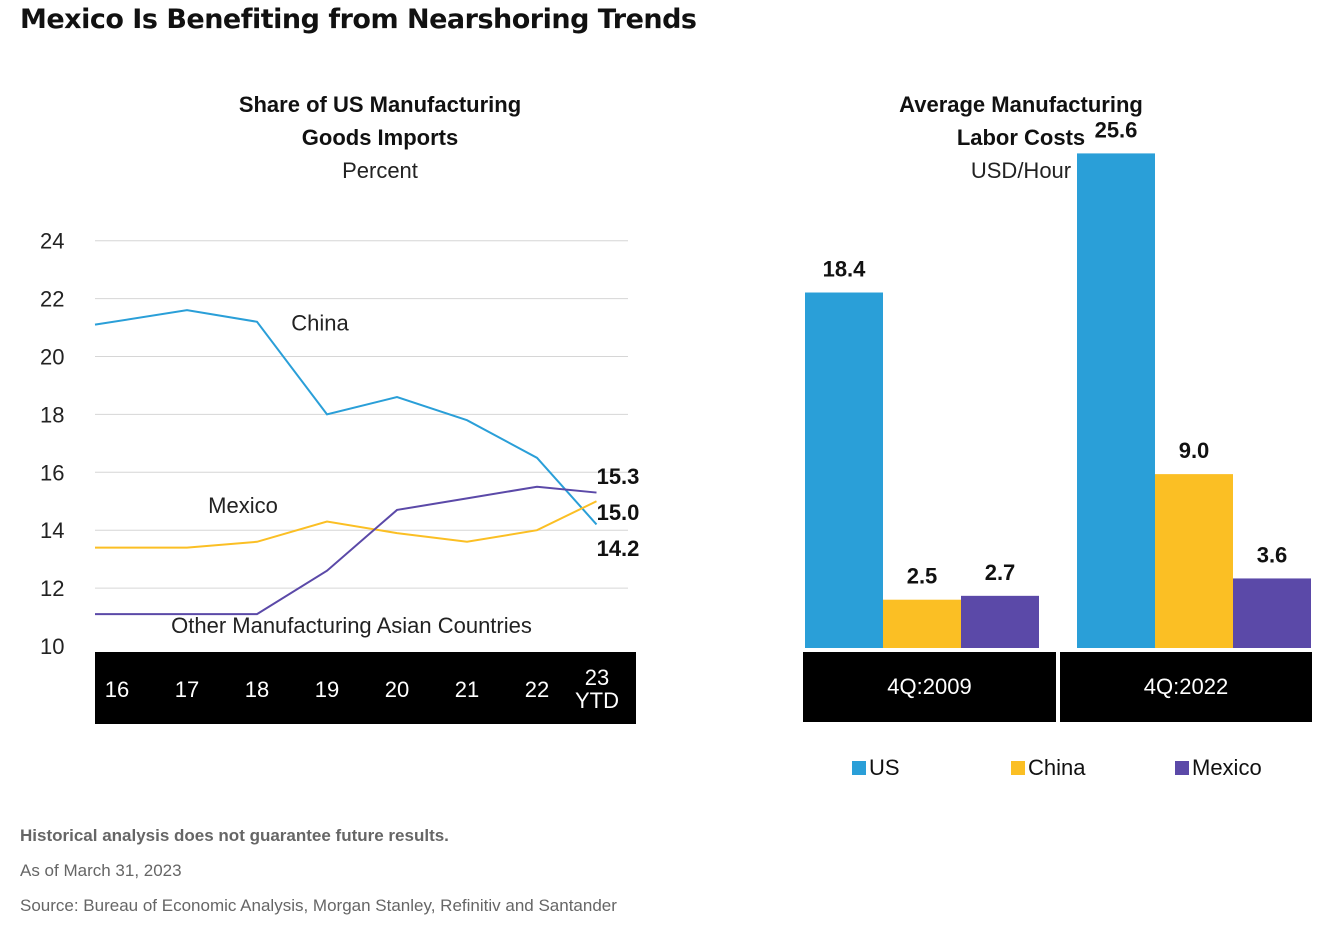 The height and width of the screenshot is (938, 1343). Describe the element at coordinates (859, 768) in the screenshot. I see `legend-swatch-us` at that location.